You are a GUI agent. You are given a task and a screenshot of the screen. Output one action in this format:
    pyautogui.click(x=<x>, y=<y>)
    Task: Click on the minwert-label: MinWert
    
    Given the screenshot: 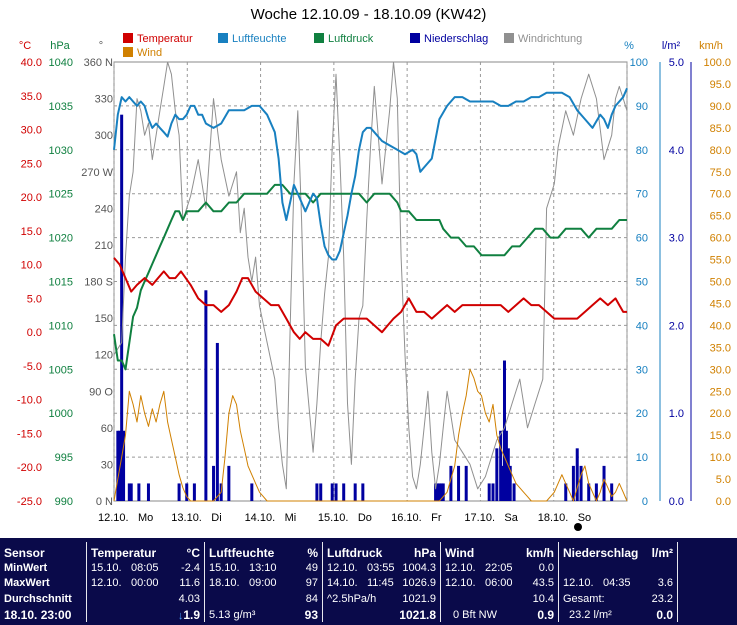 What is the action you would take?
    pyautogui.click(x=26, y=568)
    